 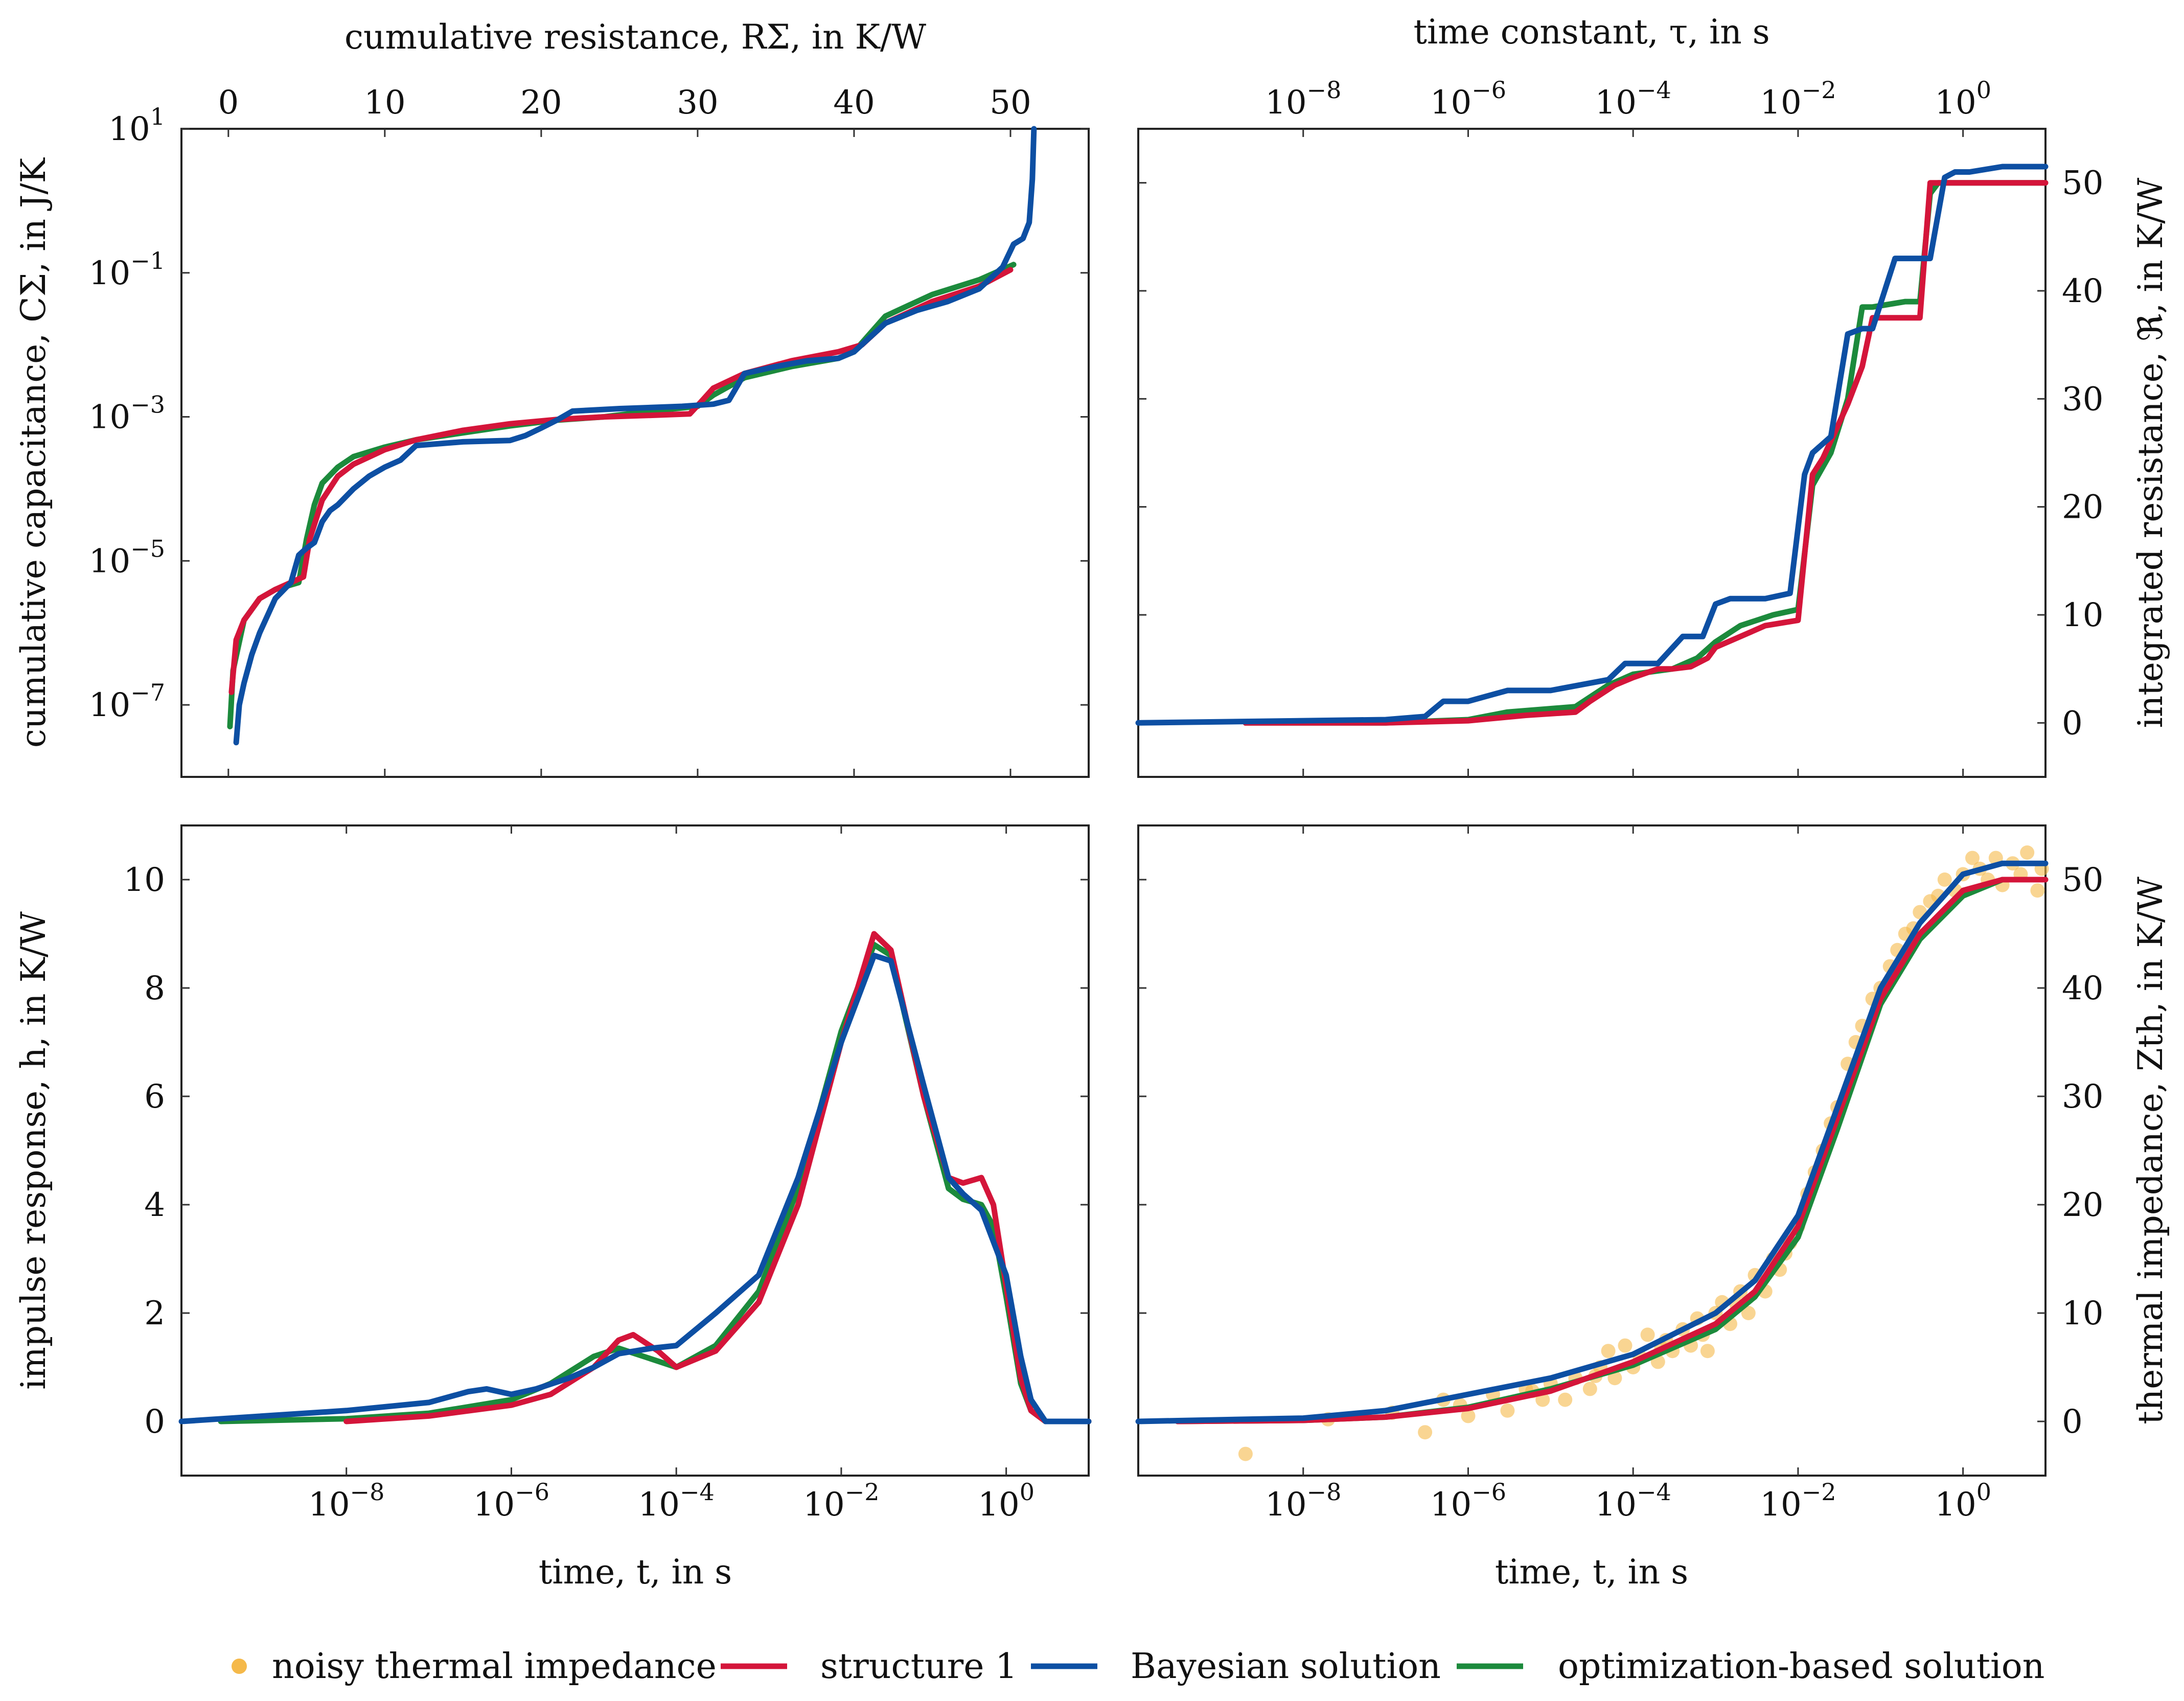 I want to click on impedance-y-axis-label: thermal impedance, Zth, in K/W, so click(x=2150, y=1150).